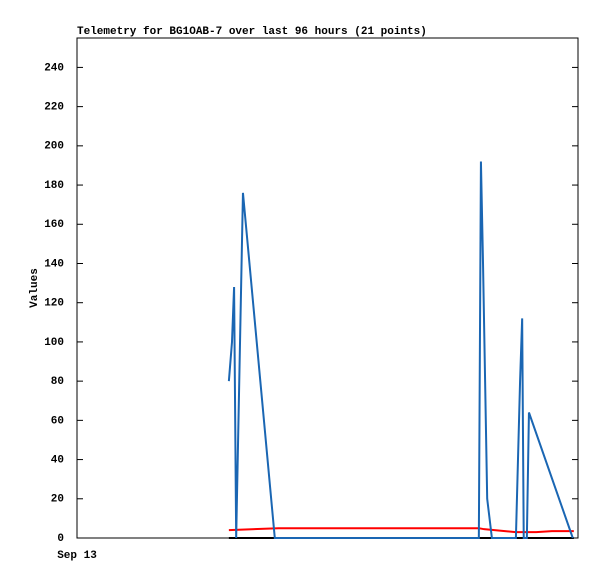 The width and height of the screenshot is (597, 579). What do you see at coordinates (54, 108) in the screenshot?
I see `y-tick-label: 220` at bounding box center [54, 108].